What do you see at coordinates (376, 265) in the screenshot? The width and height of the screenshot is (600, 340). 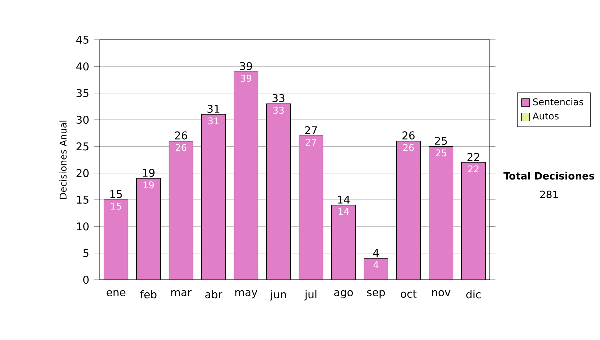 I see `data-label: 4` at bounding box center [376, 265].